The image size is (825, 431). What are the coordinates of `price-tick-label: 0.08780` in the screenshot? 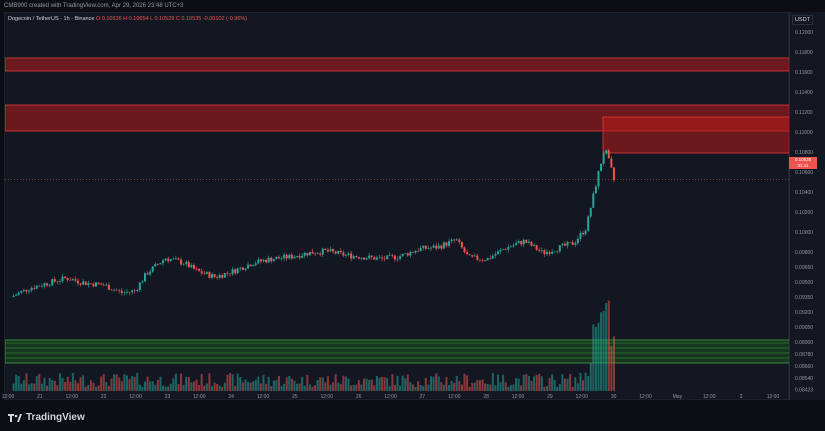 It's located at (804, 355).